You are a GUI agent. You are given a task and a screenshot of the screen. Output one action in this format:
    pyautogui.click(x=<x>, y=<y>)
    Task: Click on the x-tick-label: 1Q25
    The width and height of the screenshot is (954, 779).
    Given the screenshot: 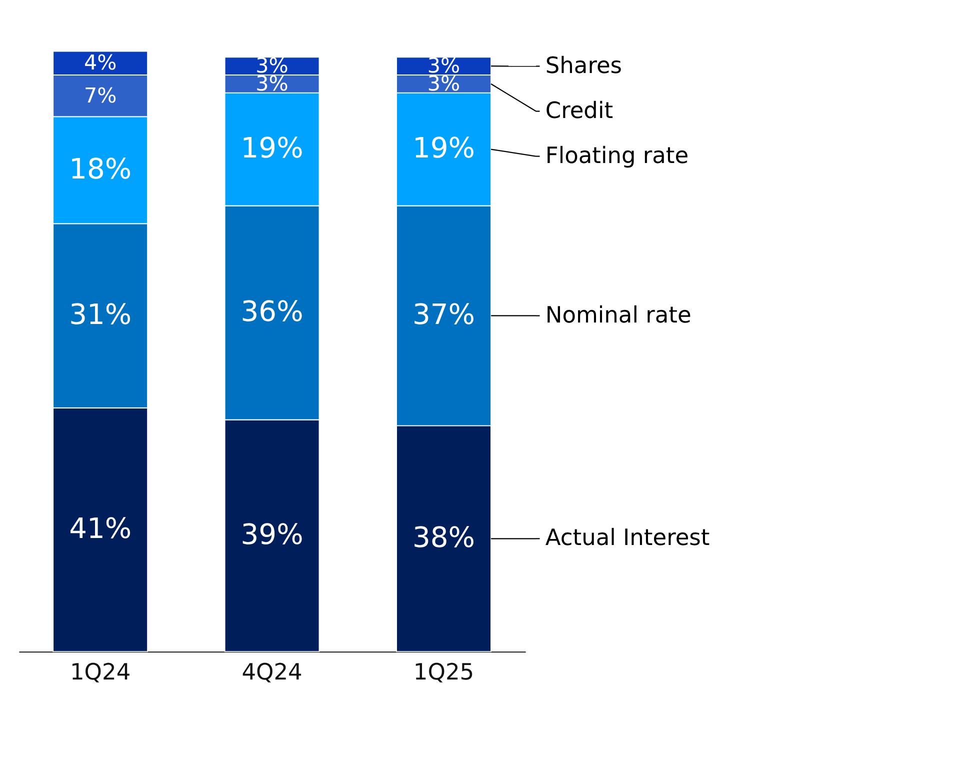 What is the action you would take?
    pyautogui.click(x=443, y=672)
    